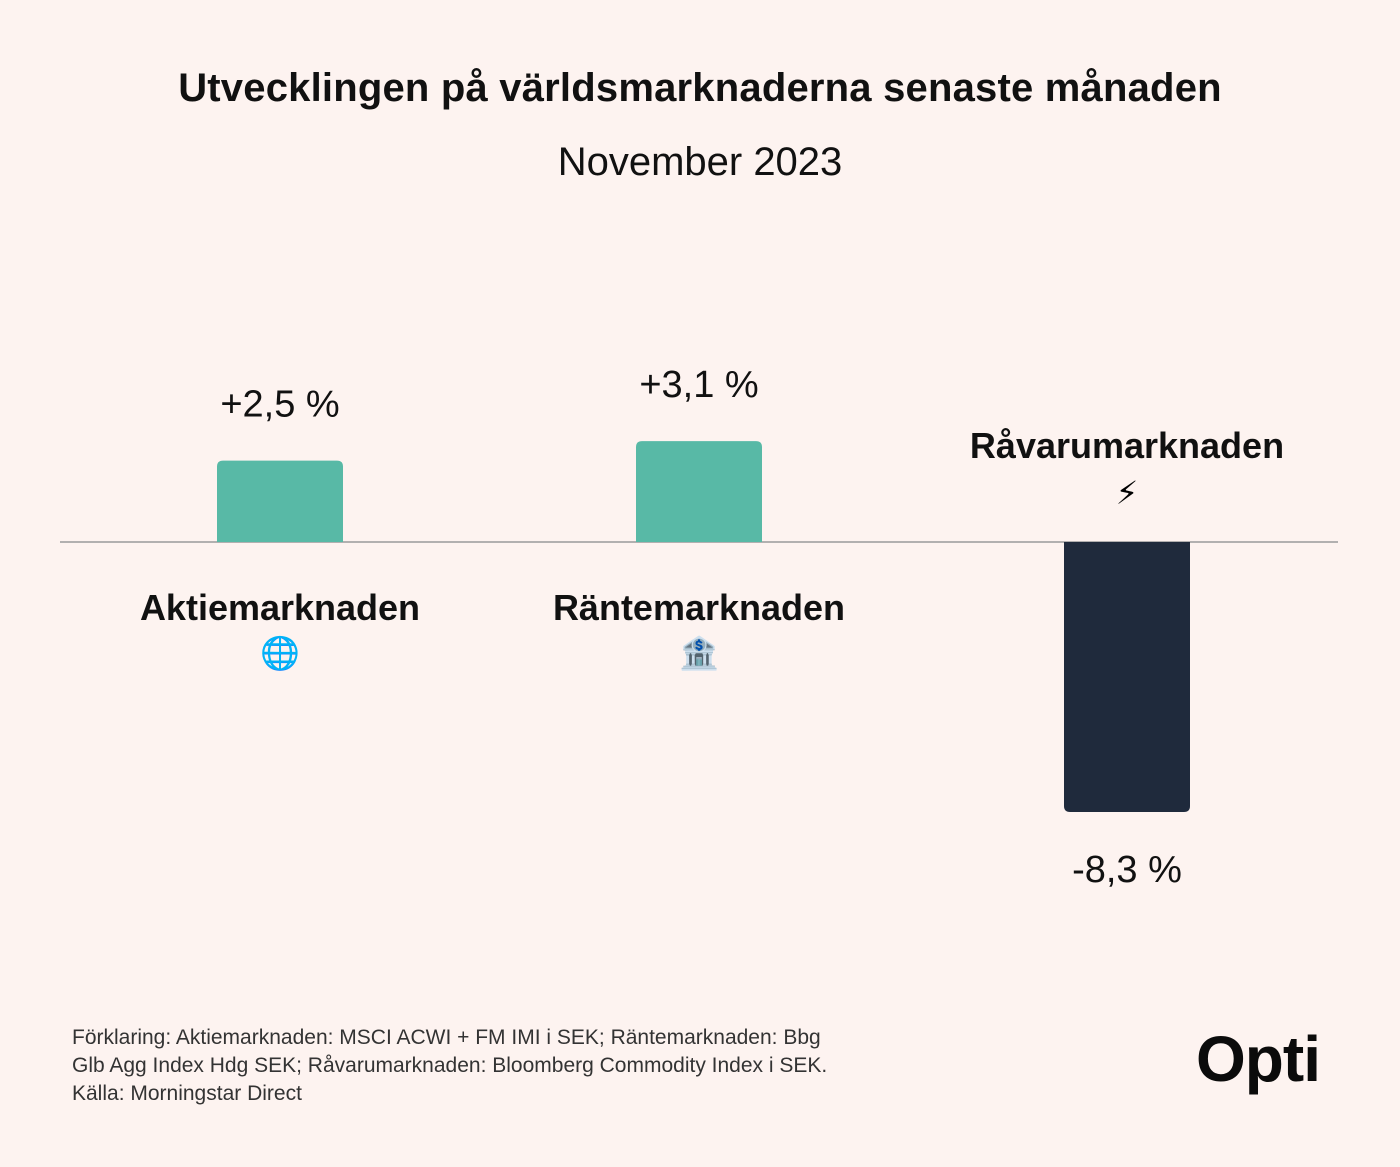 Image resolution: width=1400 pixels, height=1167 pixels. What do you see at coordinates (700, 162) in the screenshot?
I see `chart-subtitle: November 2023` at bounding box center [700, 162].